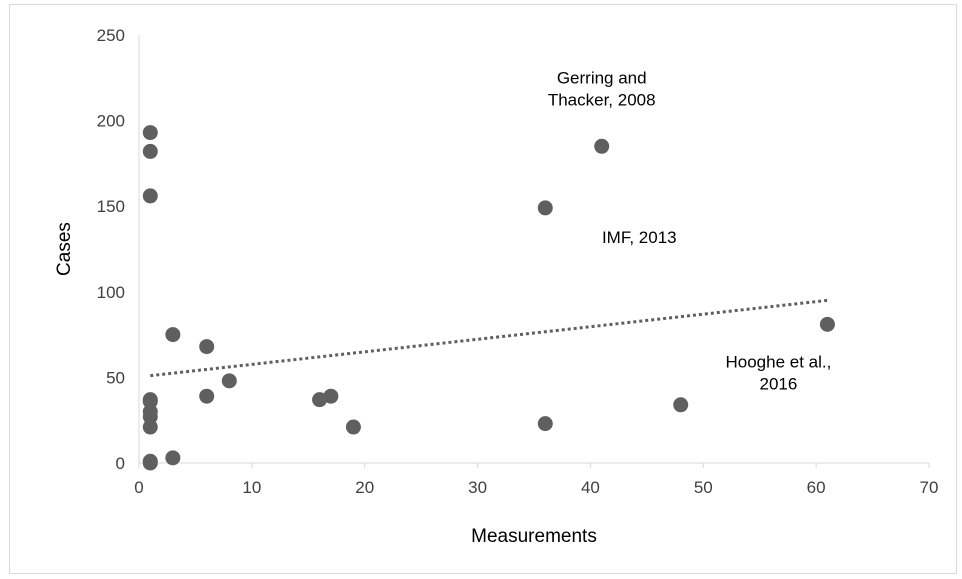  Describe the element at coordinates (111, 249) in the screenshot. I see `y-tick-labels: 0 50 100 150 200 250` at that location.